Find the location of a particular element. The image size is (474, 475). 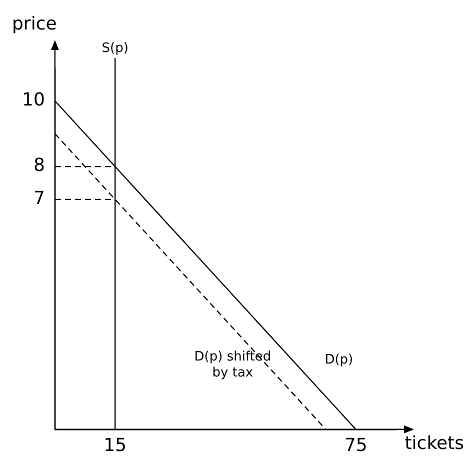

ref-line-label: S(p) is located at coordinates (115, 48).